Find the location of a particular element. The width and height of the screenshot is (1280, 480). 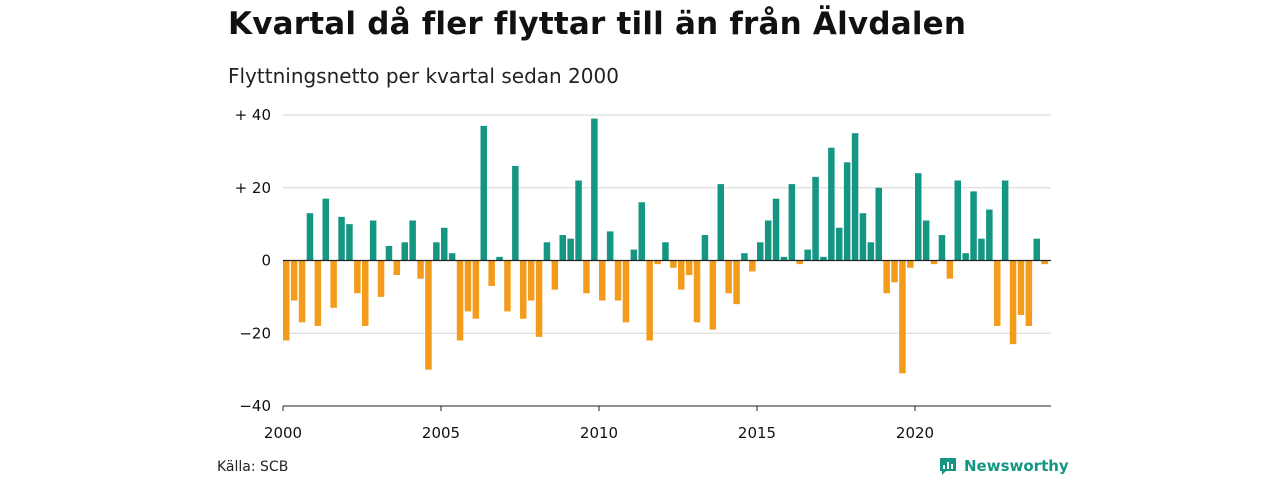

x-tick-label: 2020 is located at coordinates (915, 433).